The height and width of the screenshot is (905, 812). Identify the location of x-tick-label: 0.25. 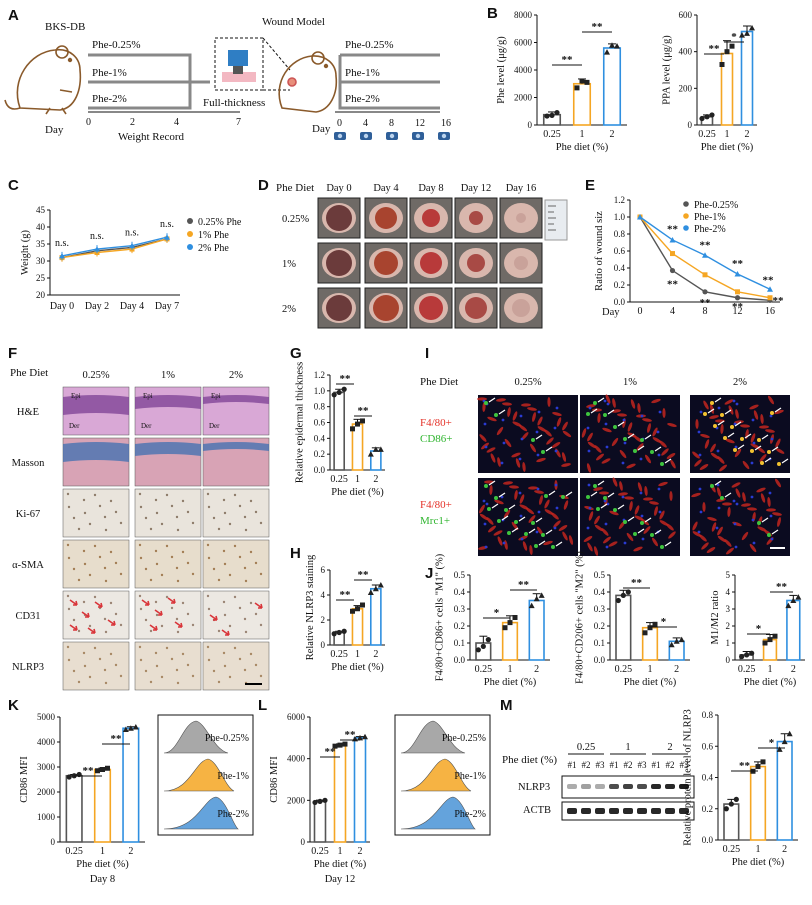
(339, 654).